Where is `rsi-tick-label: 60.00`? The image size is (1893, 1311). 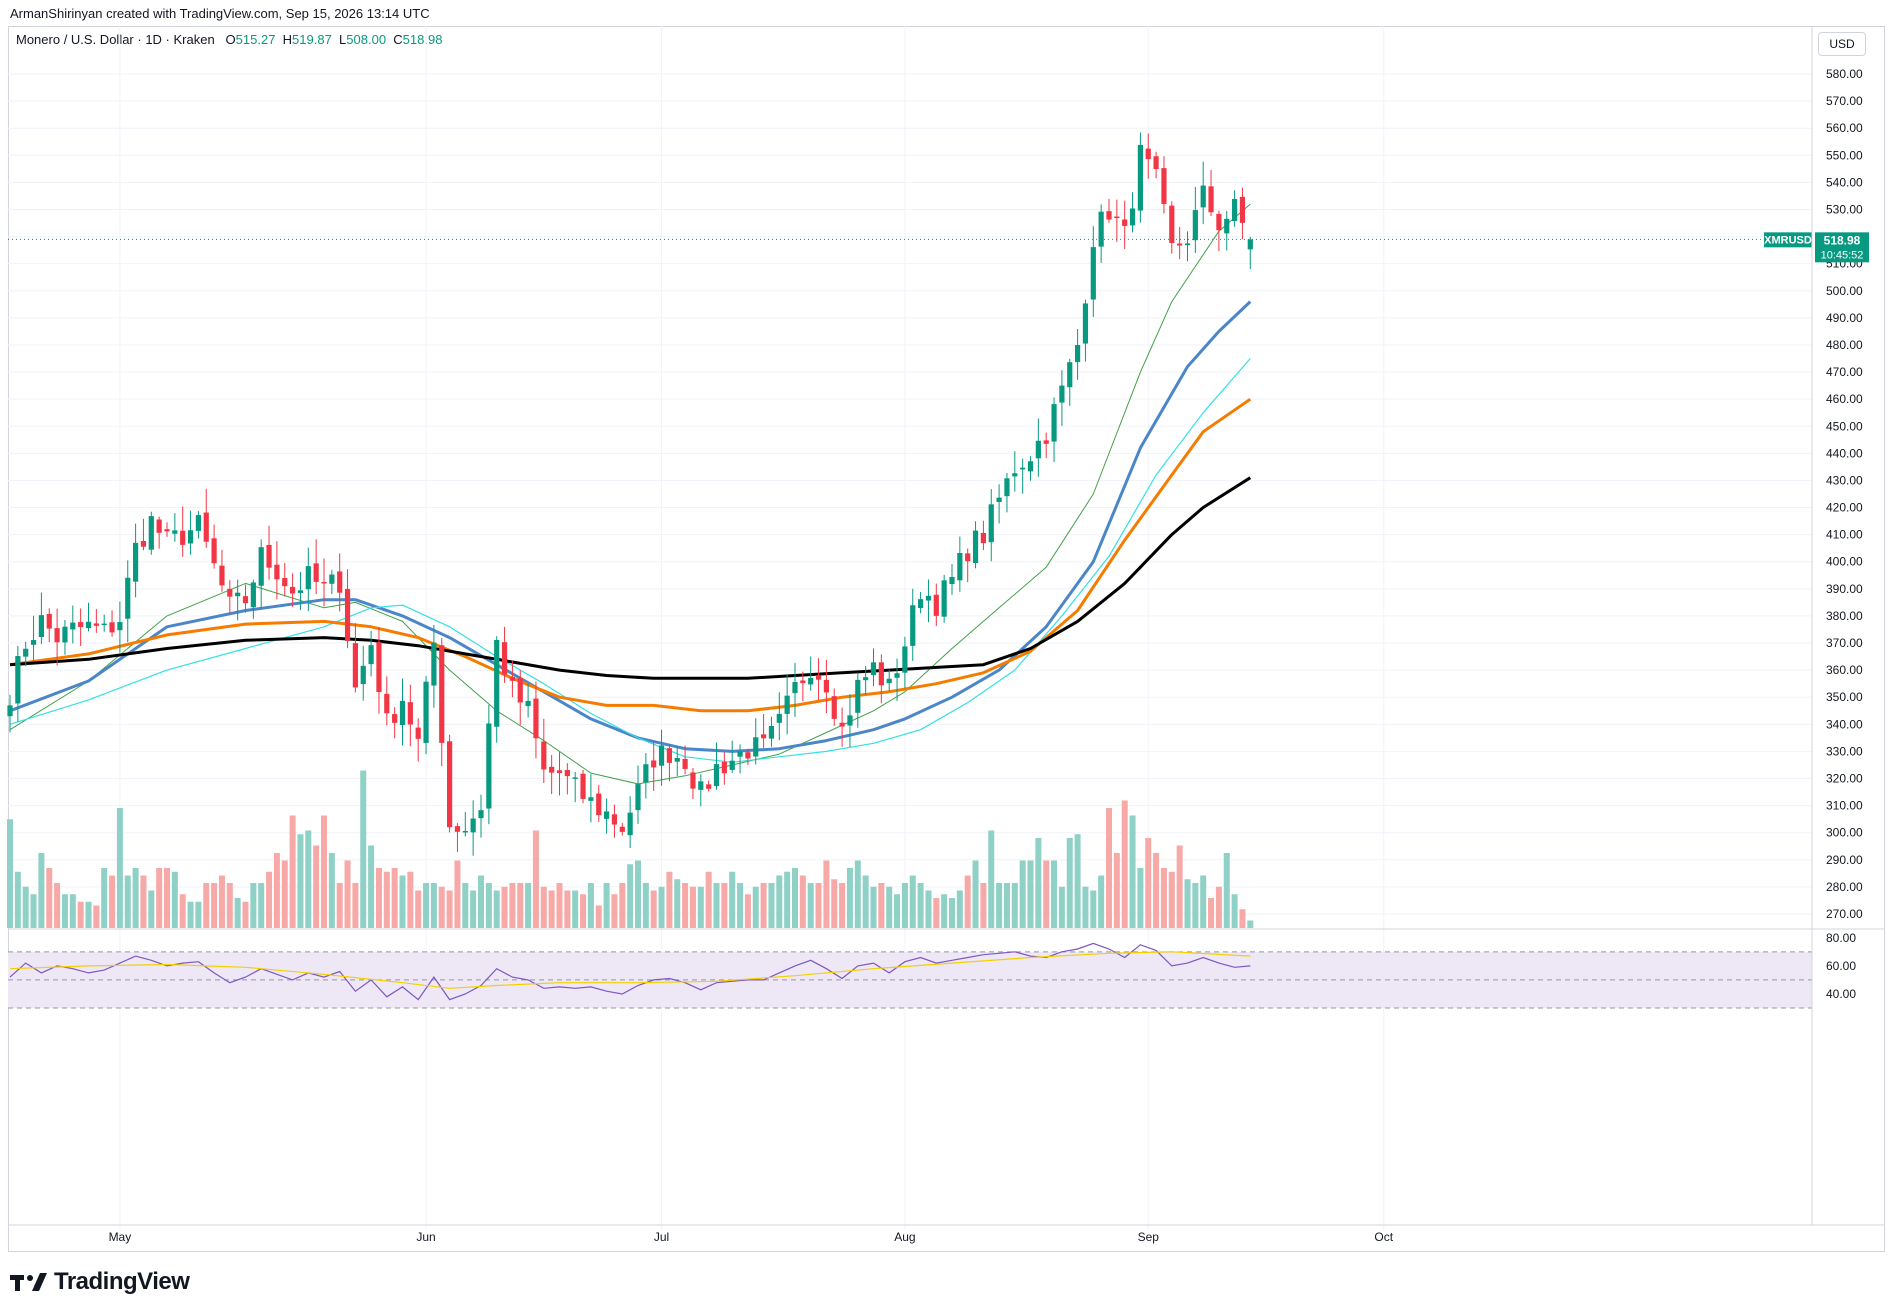 rsi-tick-label: 60.00 is located at coordinates (1841, 966).